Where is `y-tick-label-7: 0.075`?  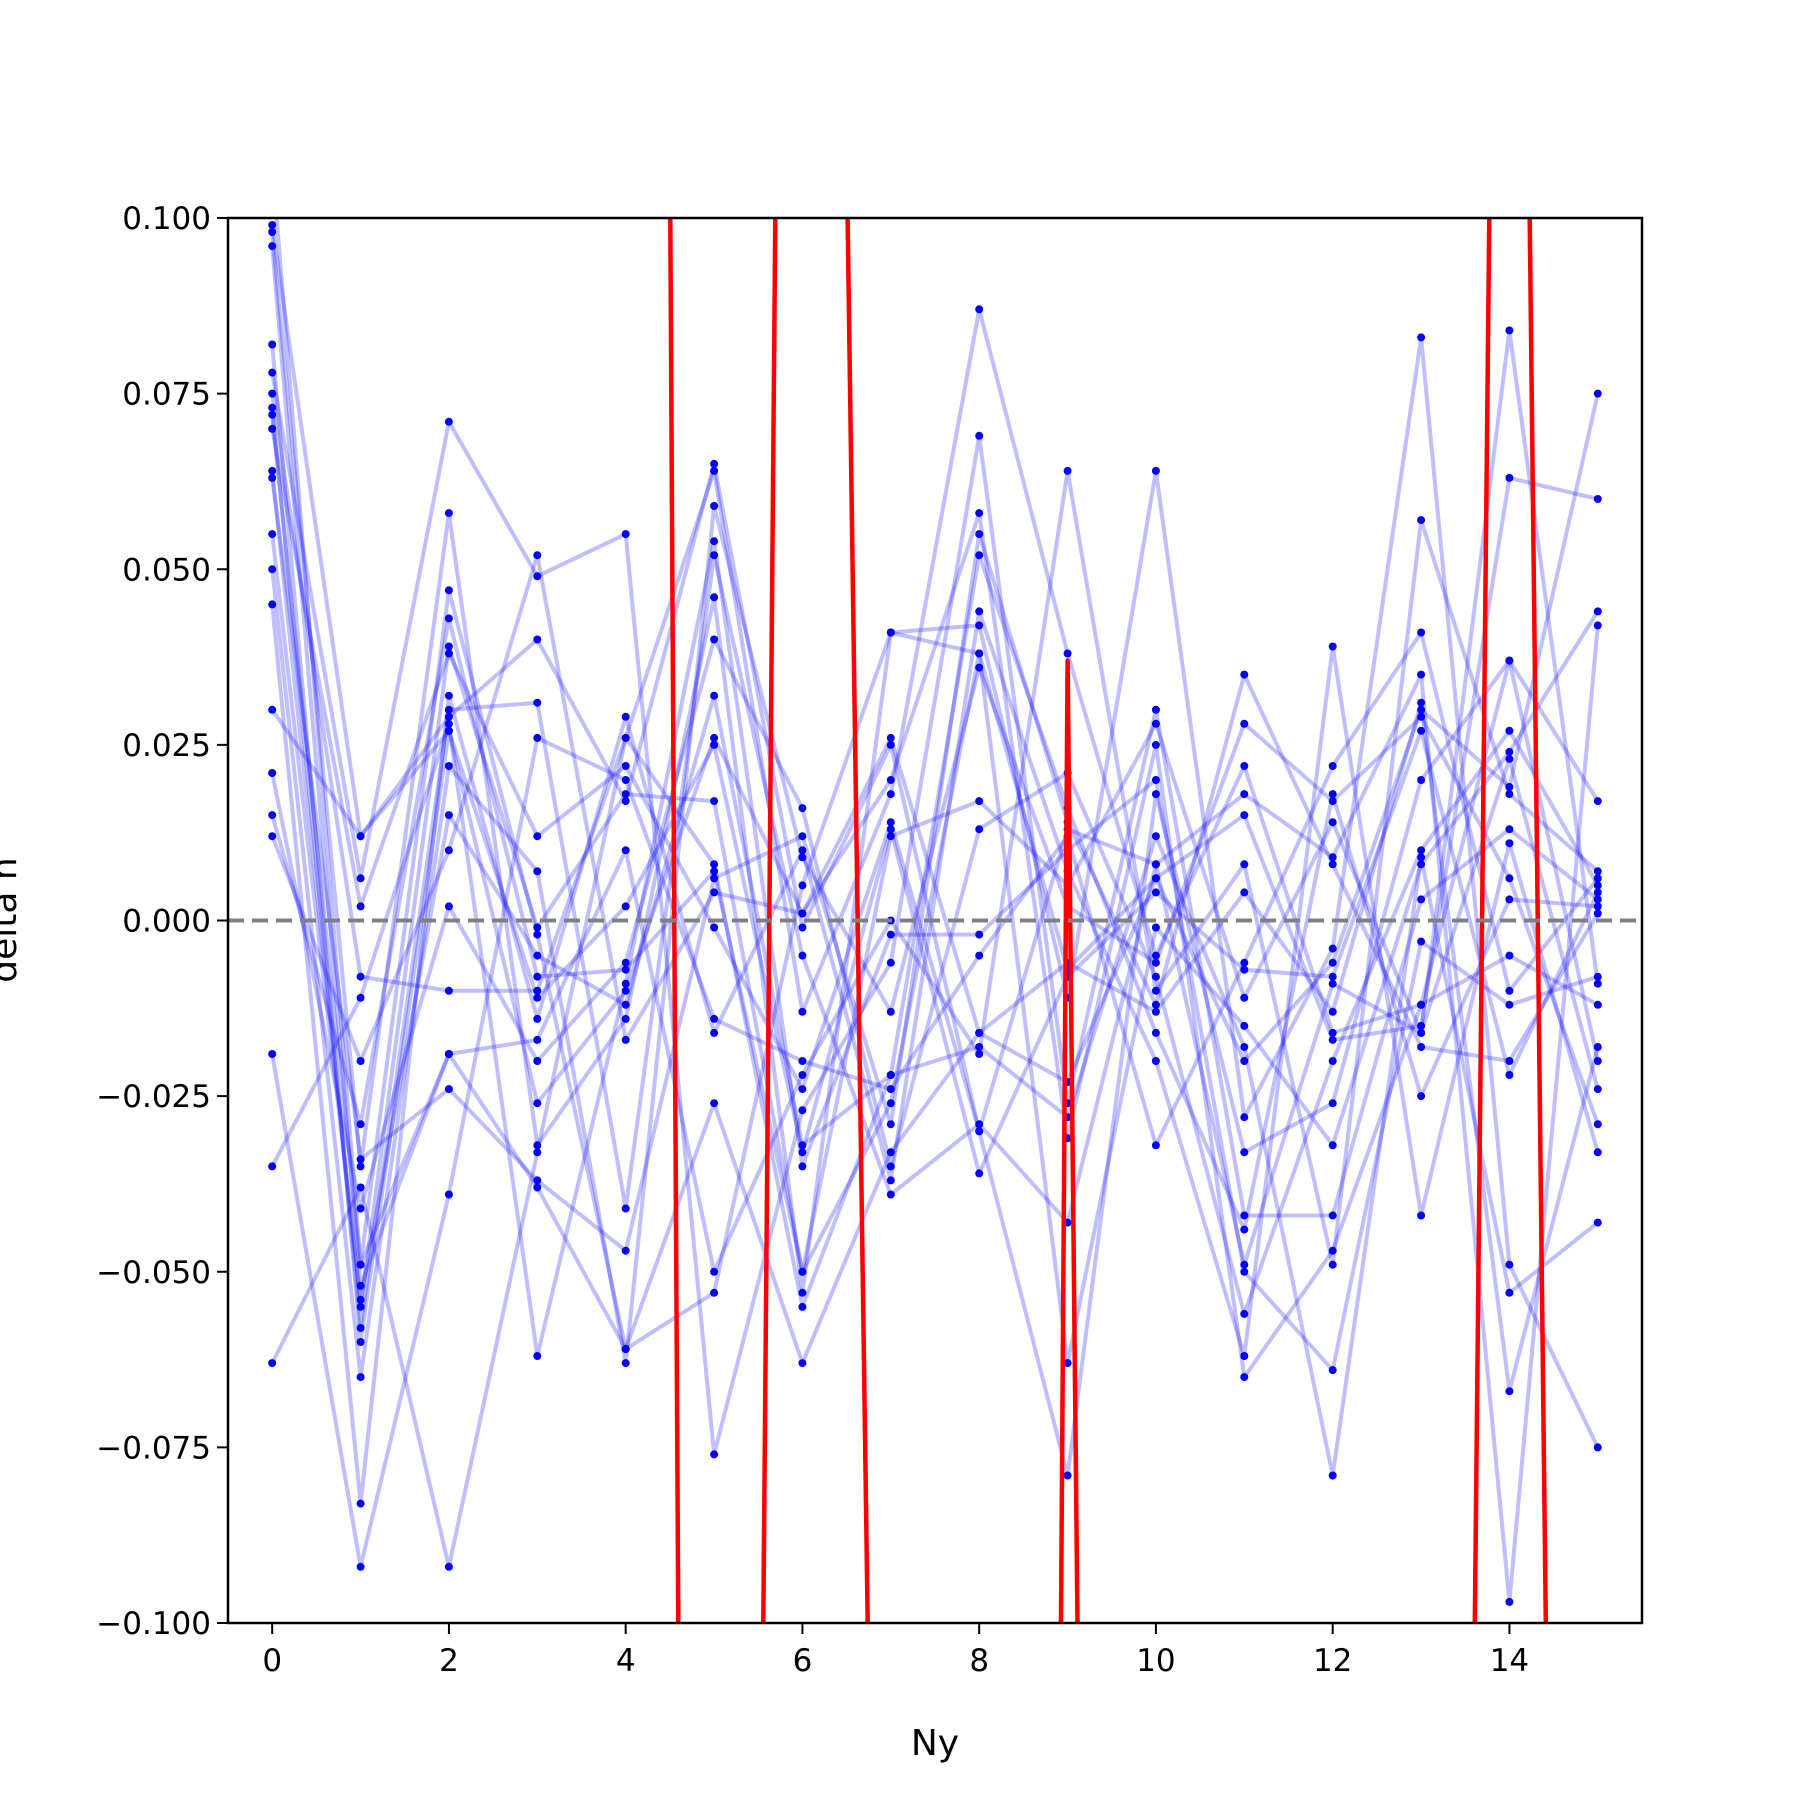
y-tick-label-7: 0.075 is located at coordinates (166, 395).